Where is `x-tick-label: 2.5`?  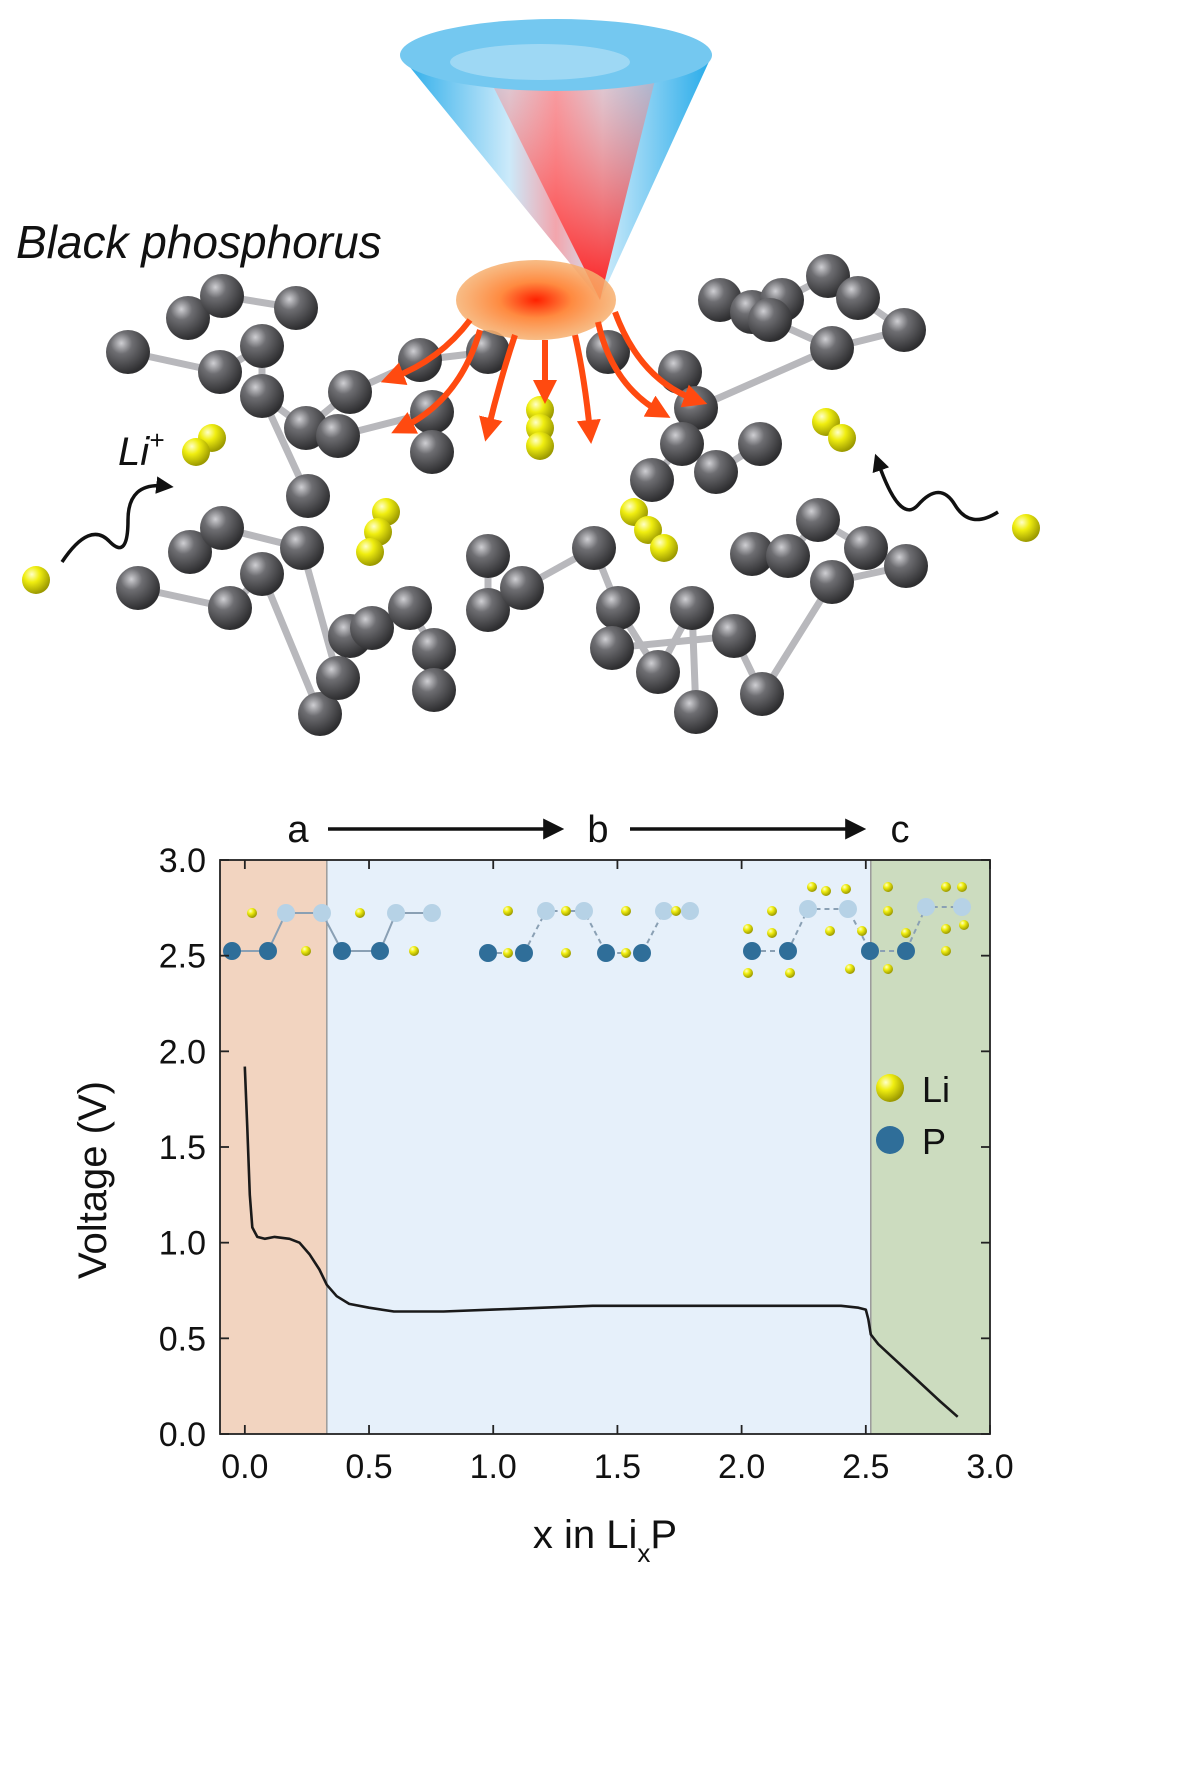 x-tick-label: 2.5 is located at coordinates (865, 1467).